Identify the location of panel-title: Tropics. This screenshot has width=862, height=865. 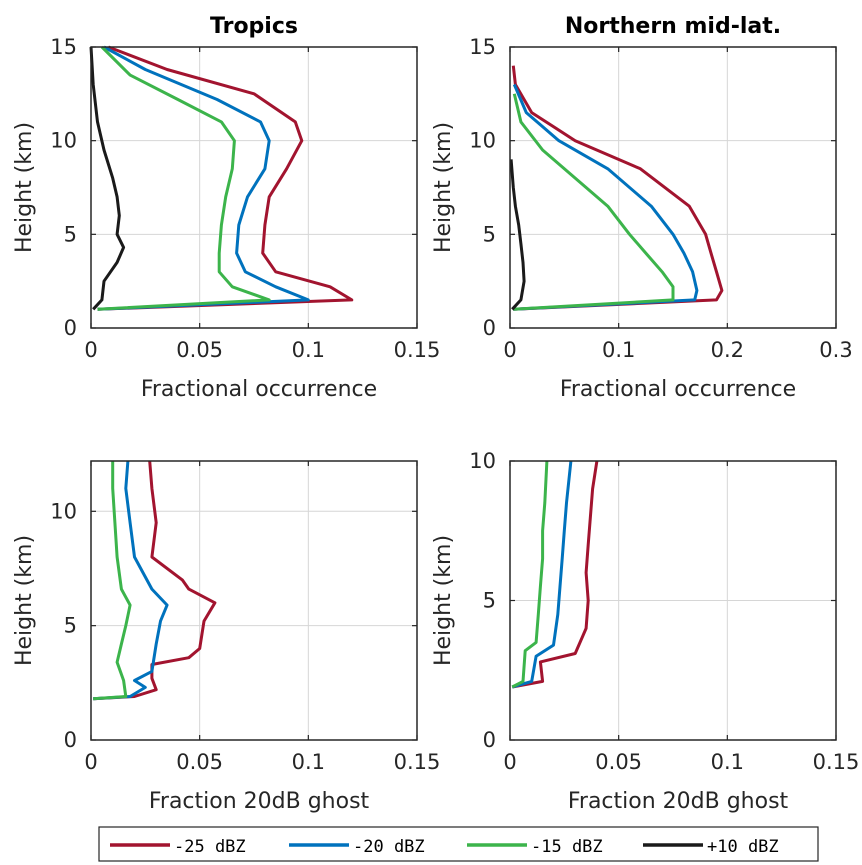
(254, 26).